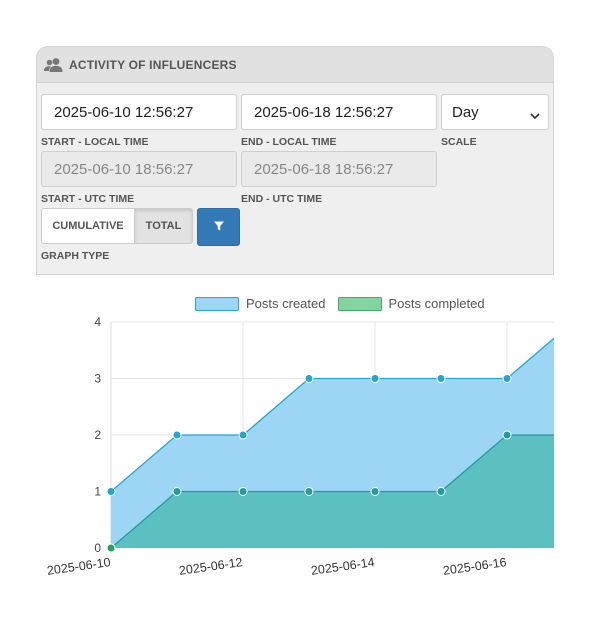 This screenshot has height=638, width=593. Describe the element at coordinates (282, 199) in the screenshot. I see `end-utc-time-label: END - UTC TIME` at that location.